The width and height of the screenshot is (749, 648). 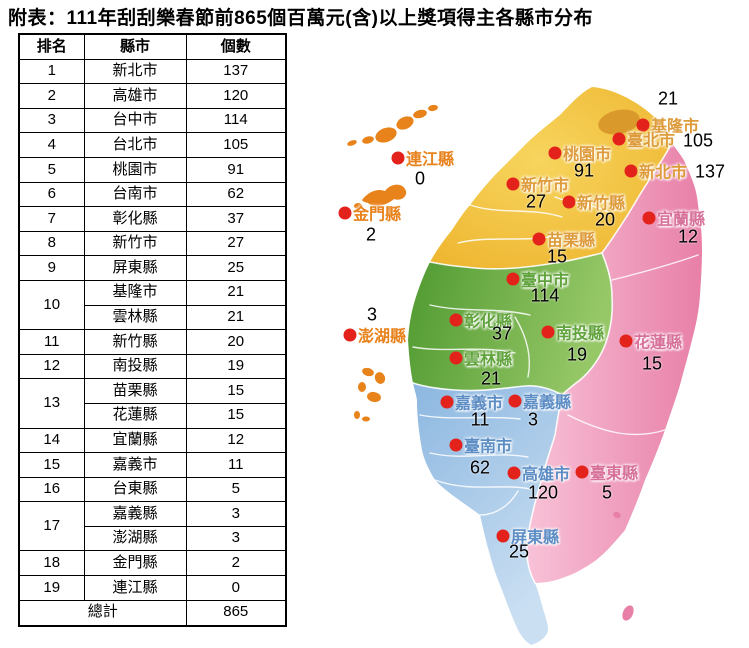 What do you see at coordinates (580, 334) in the screenshot?
I see `county-label: 南投縣` at bounding box center [580, 334].